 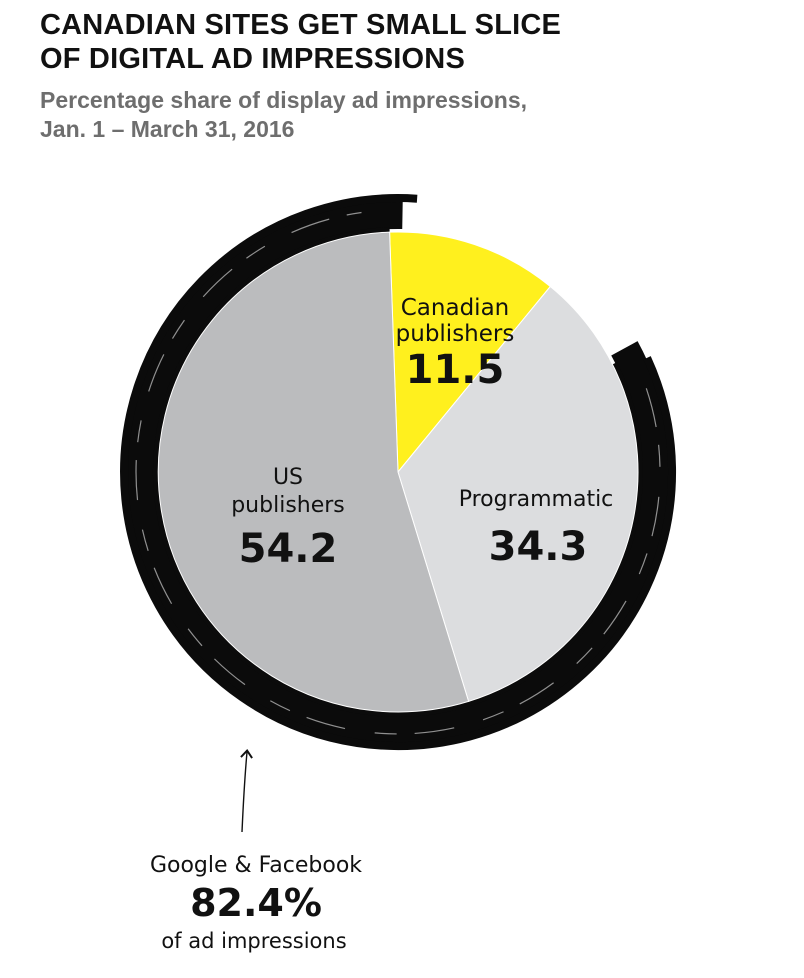 I want to click on chart-subtitle-line-2: Jan. 1 – March 31, 2016, so click(x=167, y=129).